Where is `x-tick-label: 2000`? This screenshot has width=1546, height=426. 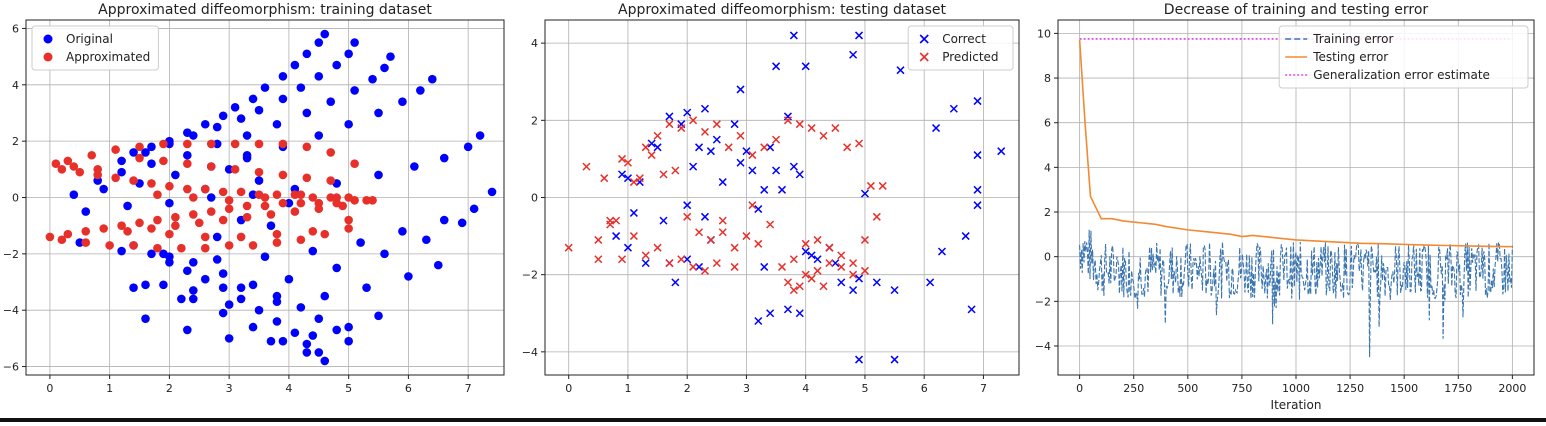
x-tick-label: 2000 is located at coordinates (1512, 388).